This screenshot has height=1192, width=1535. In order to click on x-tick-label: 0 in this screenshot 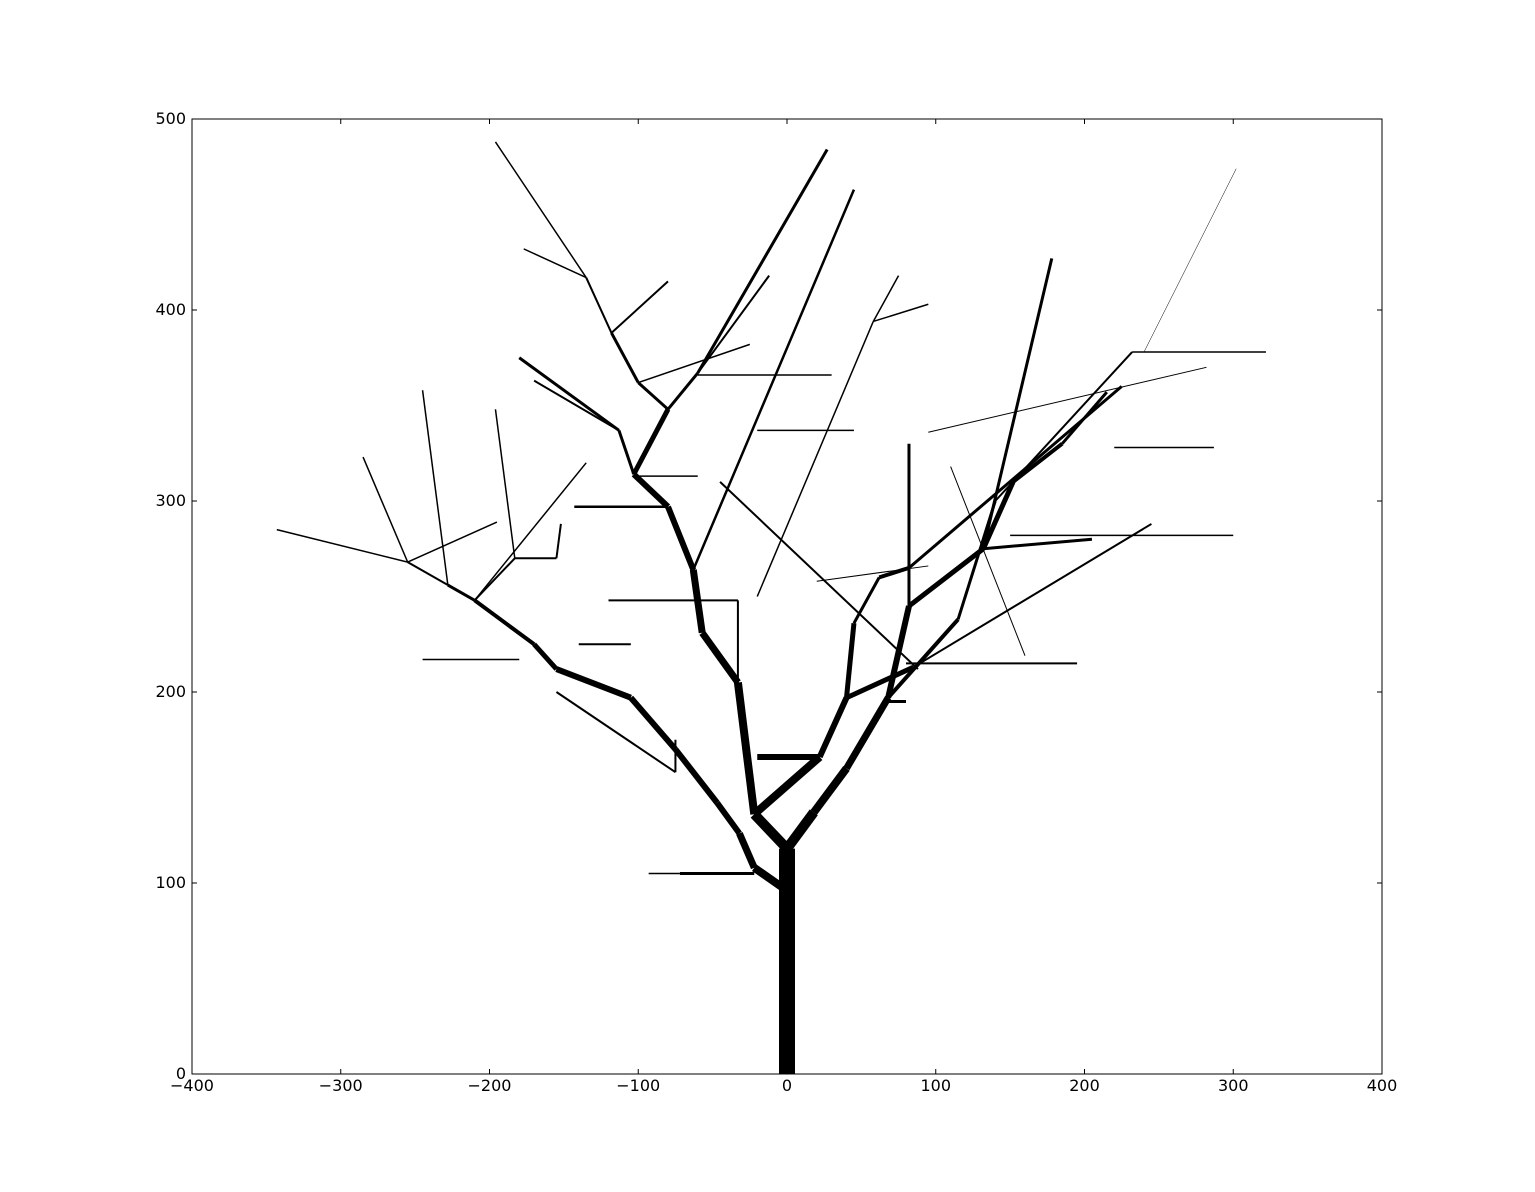, I will do `click(787, 1085)`.